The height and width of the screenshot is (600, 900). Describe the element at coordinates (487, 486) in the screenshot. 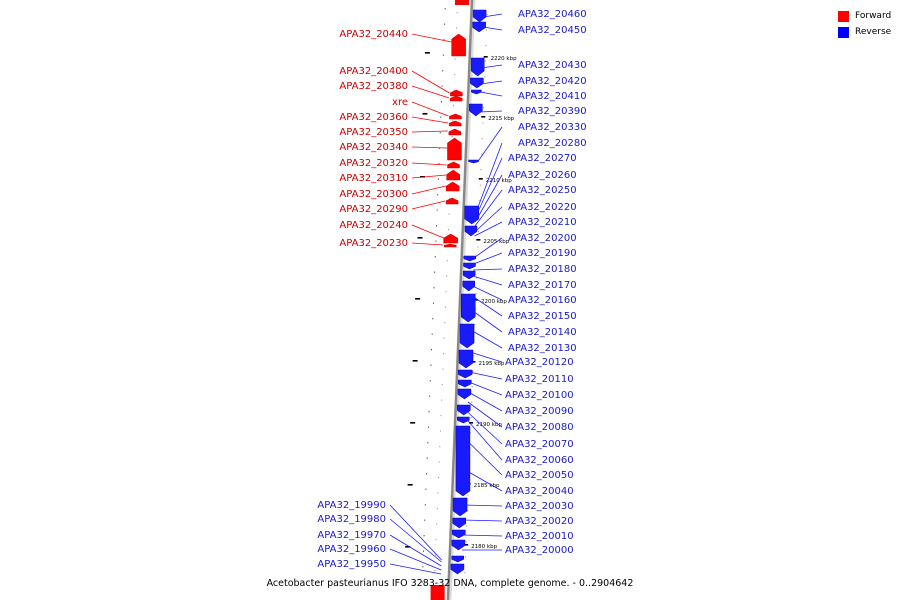

I see `kbp-tick-label: 2185 kbp` at that location.